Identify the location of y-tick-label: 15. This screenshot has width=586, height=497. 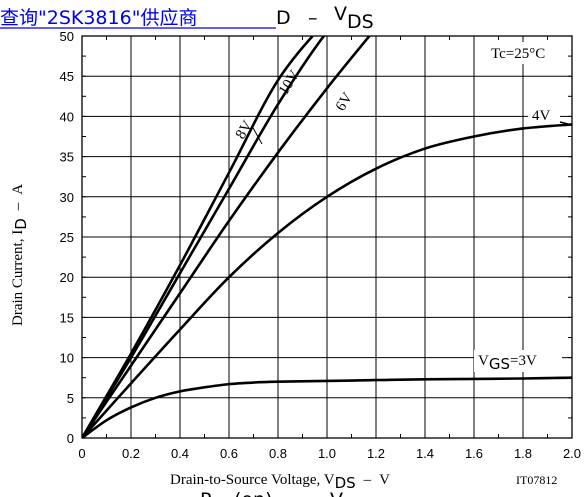
(67, 317).